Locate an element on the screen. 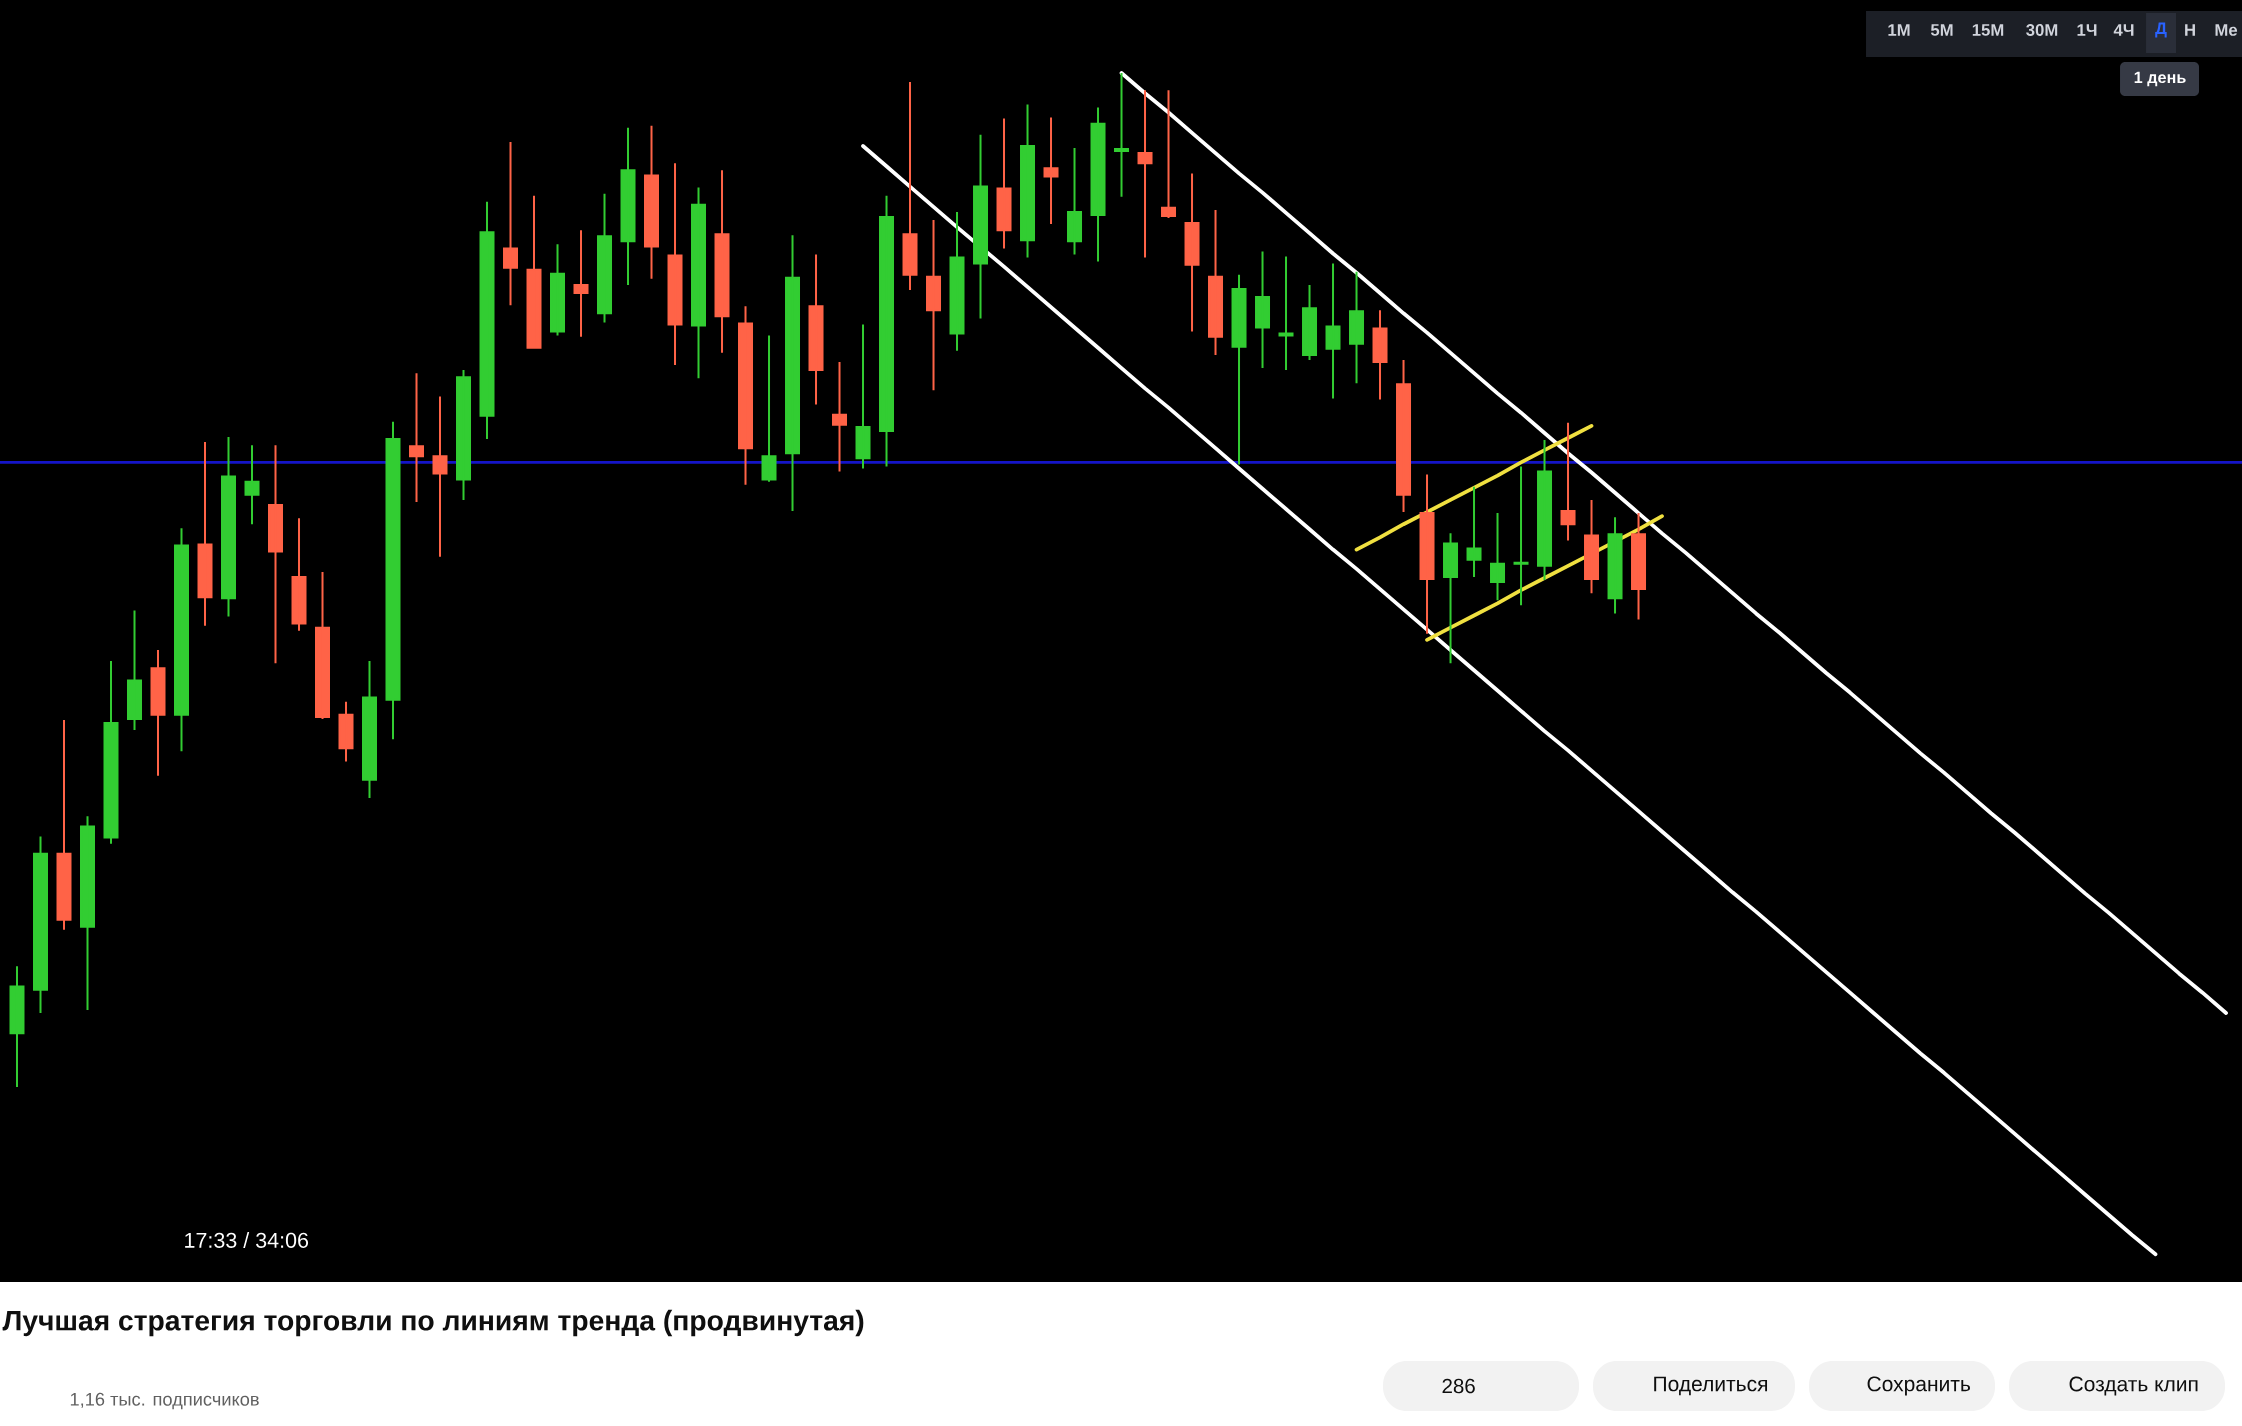 This screenshot has width=2242, height=1426. text: Создать клип is located at coordinates (2133, 1386).